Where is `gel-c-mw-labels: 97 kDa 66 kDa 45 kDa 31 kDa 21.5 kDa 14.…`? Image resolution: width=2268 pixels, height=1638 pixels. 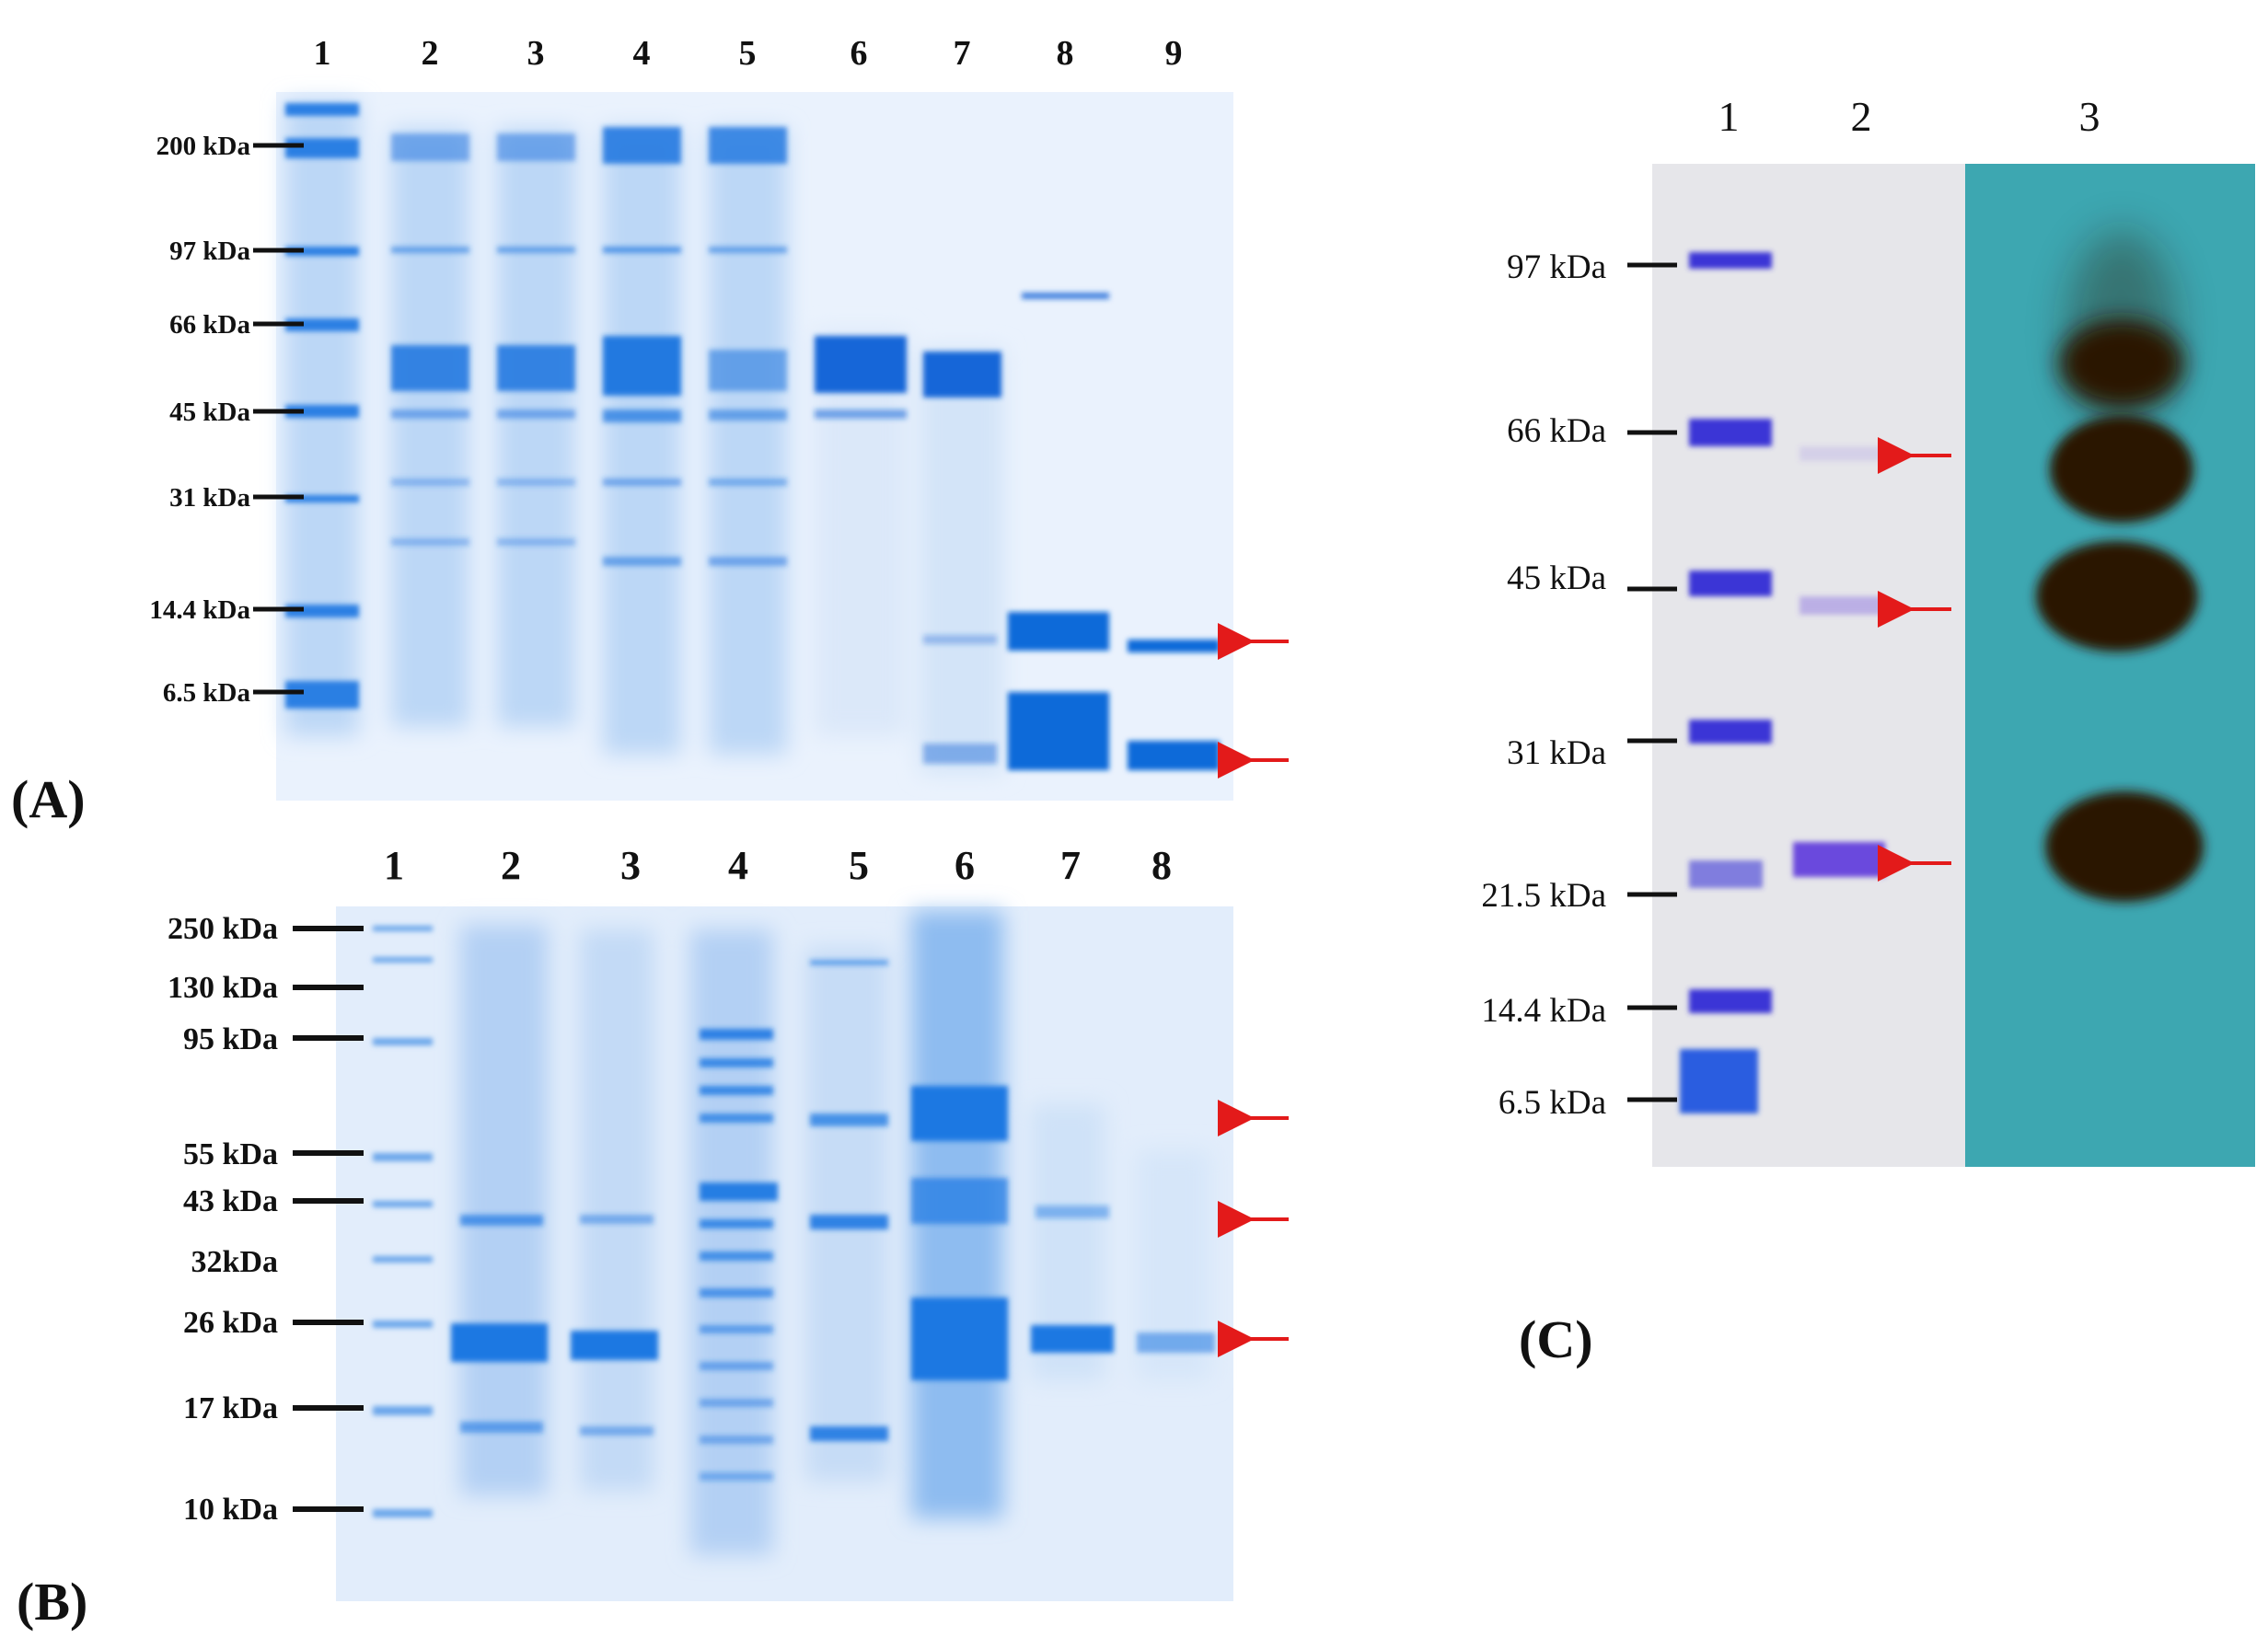 gel-c-mw-labels: 97 kDa 66 kDa 45 kDa 31 kDa 21.5 kDa 14.… is located at coordinates (1543, 685).